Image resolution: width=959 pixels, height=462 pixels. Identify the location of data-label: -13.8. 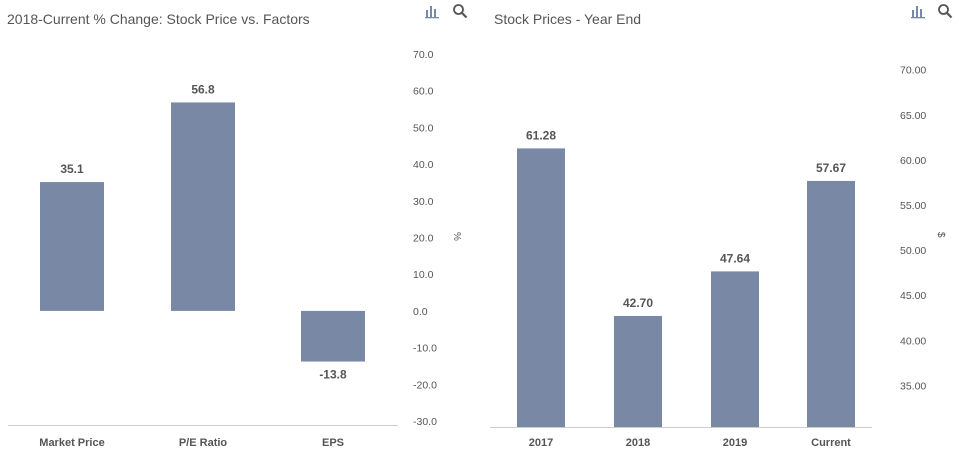
(333, 375).